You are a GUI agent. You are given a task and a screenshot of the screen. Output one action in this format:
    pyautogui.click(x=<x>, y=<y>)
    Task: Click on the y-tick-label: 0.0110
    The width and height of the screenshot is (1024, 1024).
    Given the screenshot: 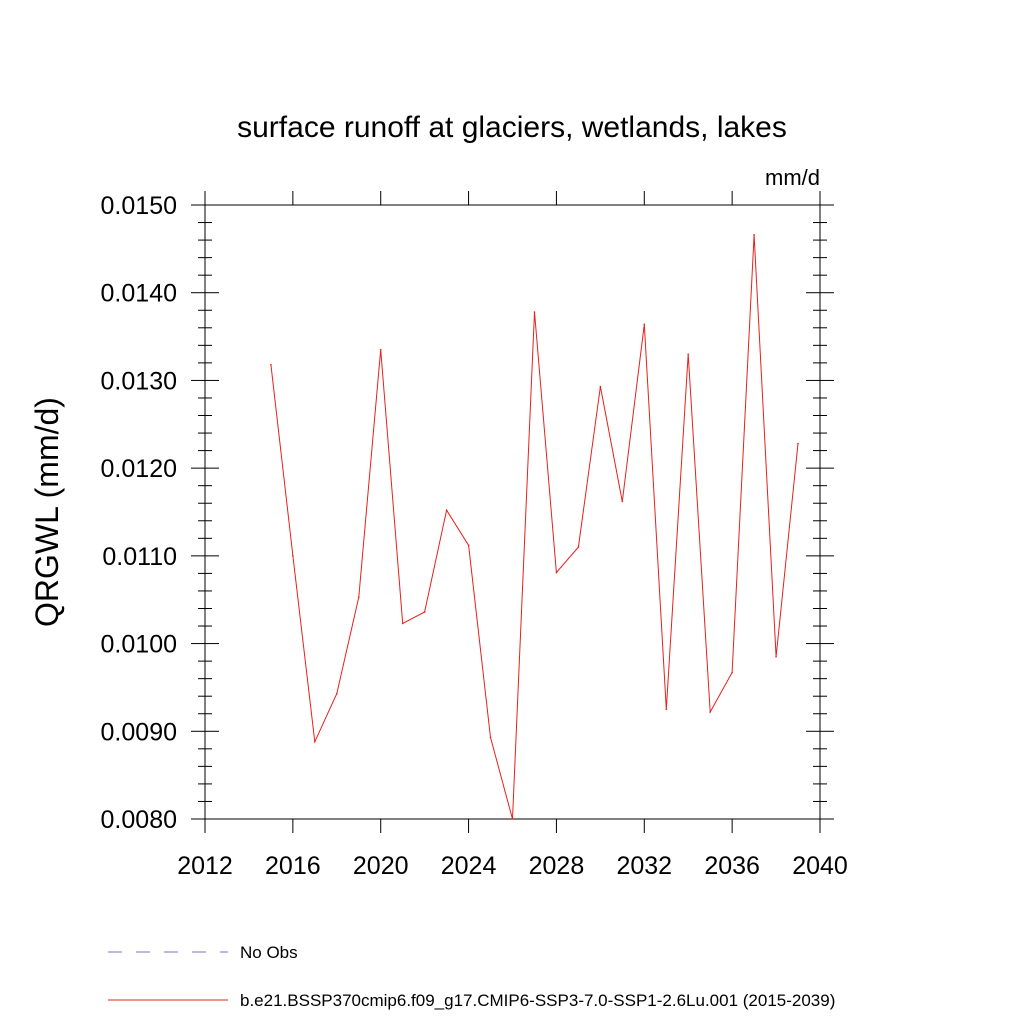 What is the action you would take?
    pyautogui.click(x=139, y=557)
    